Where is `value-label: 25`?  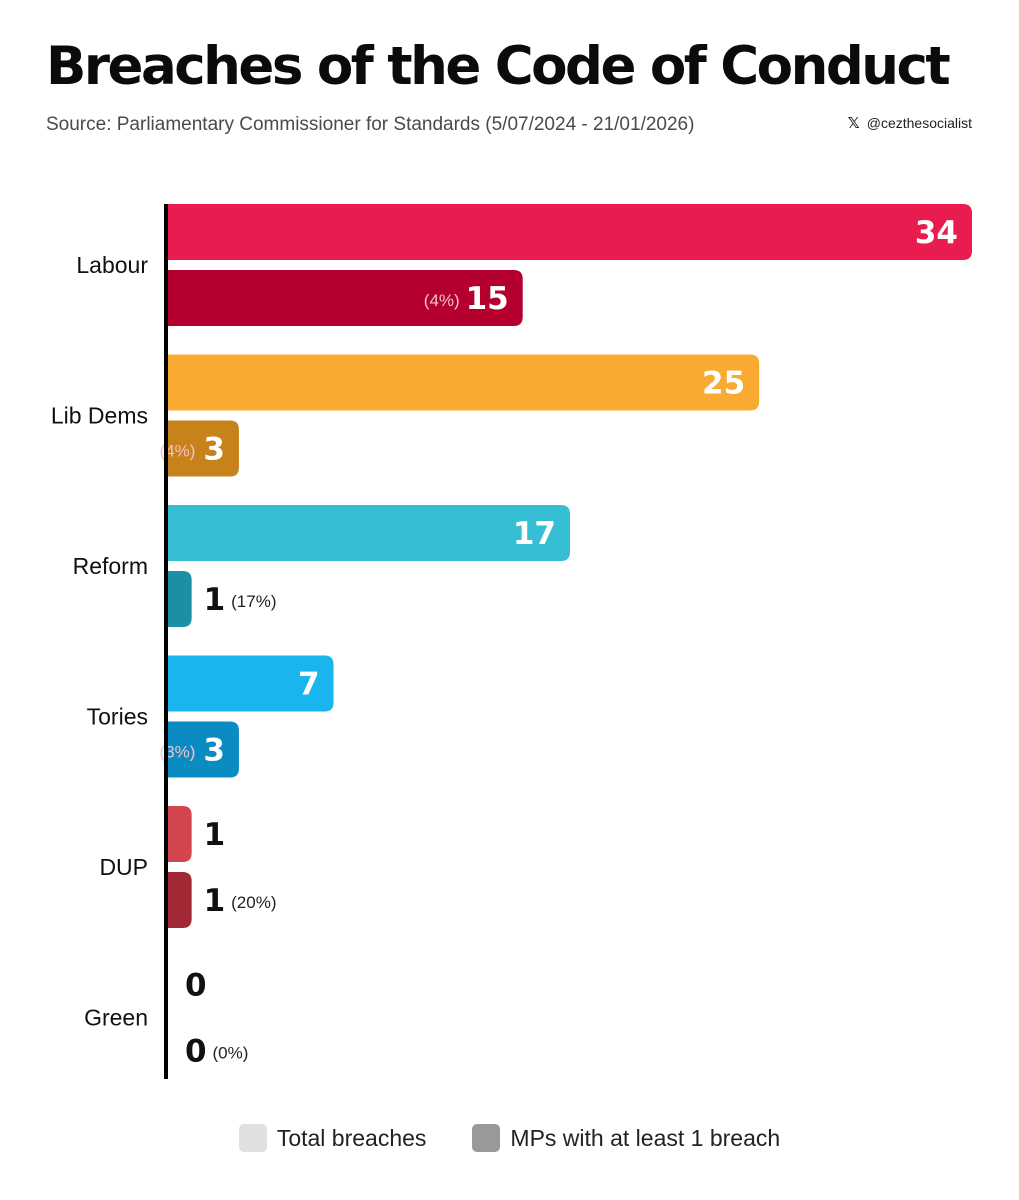 value-label: 25 is located at coordinates (723, 384).